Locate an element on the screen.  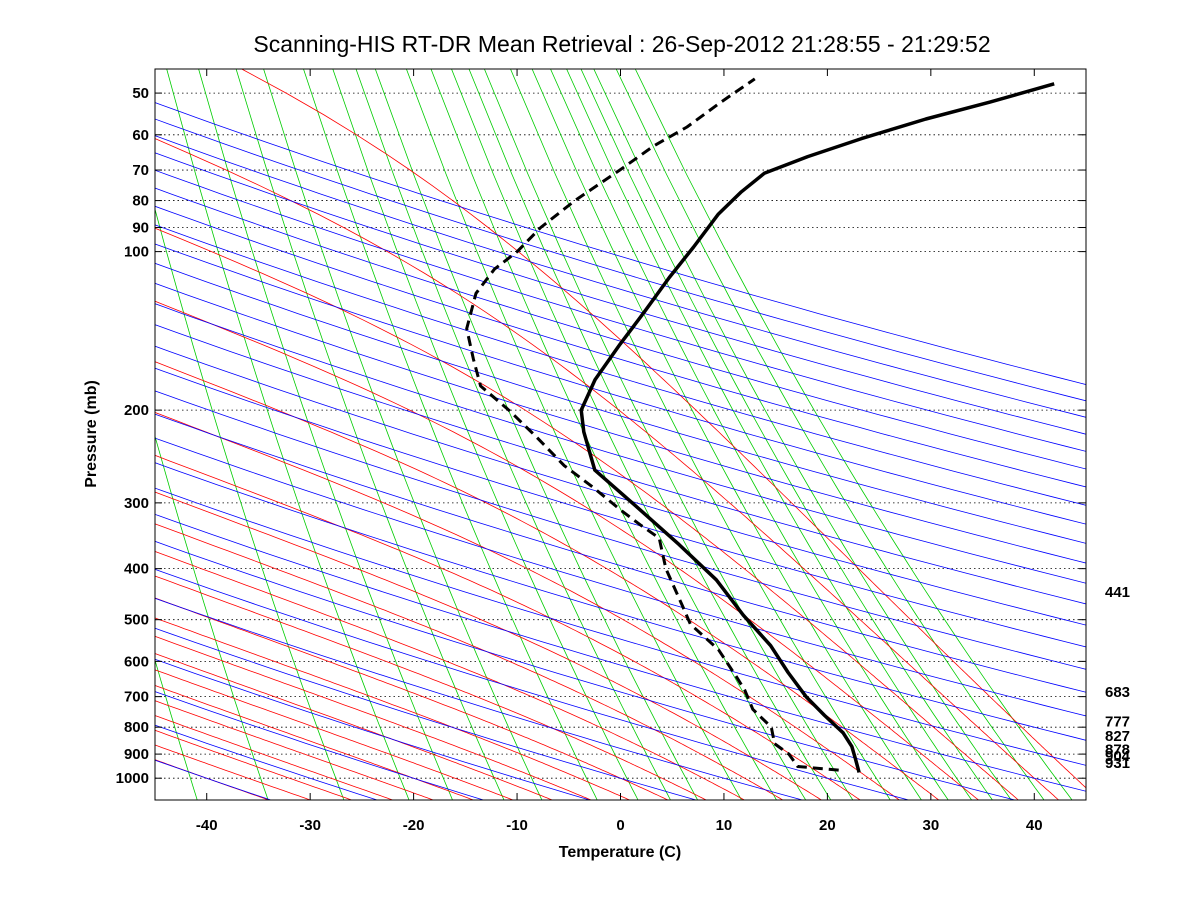
y-tick-label: 600 is located at coordinates (136, 661).